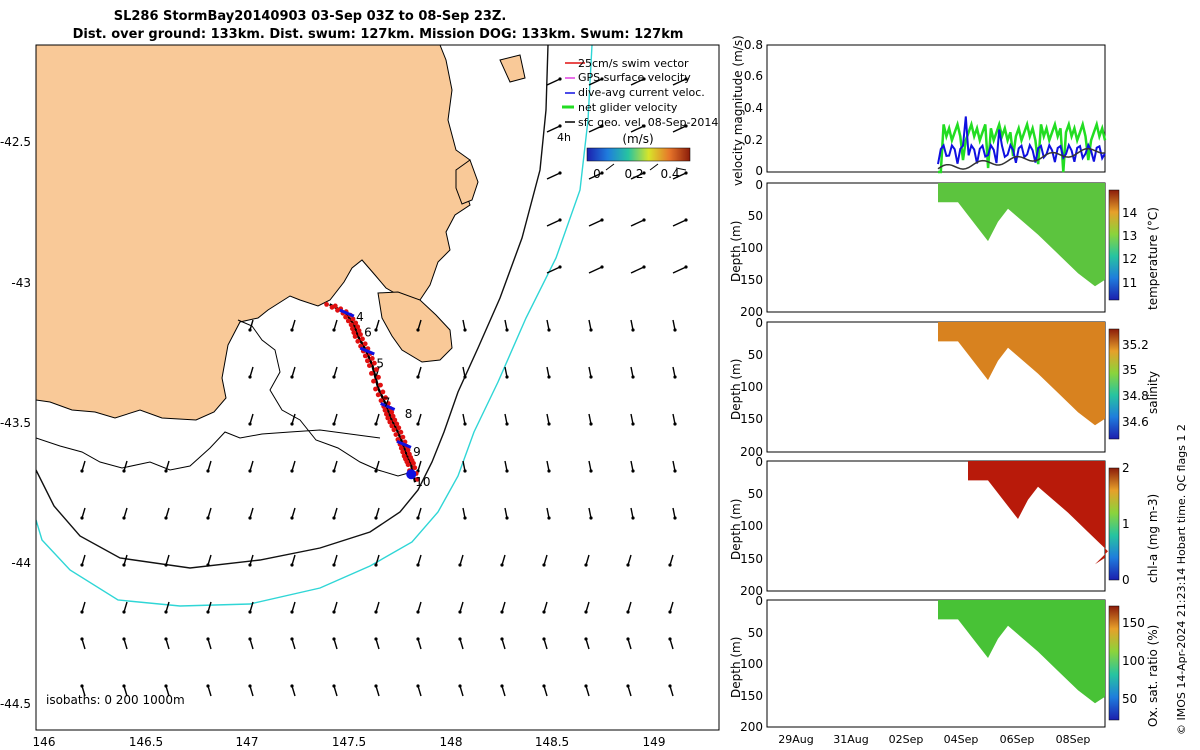 This screenshot has height=750, width=1200. Describe the element at coordinates (751, 727) in the screenshot. I see `ox-depth-200: 200` at that location.